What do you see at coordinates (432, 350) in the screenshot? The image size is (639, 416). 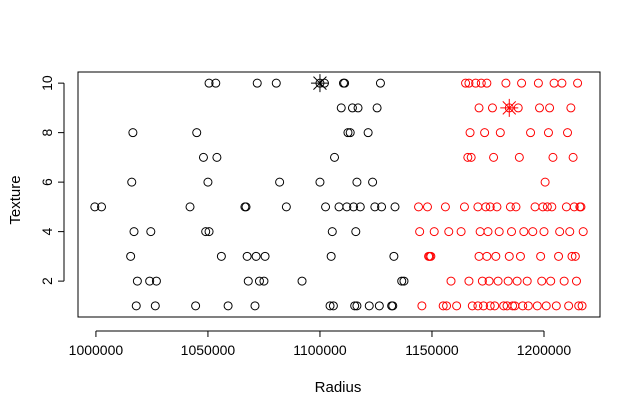 I see `x-tick-label: 1150000` at bounding box center [432, 350].